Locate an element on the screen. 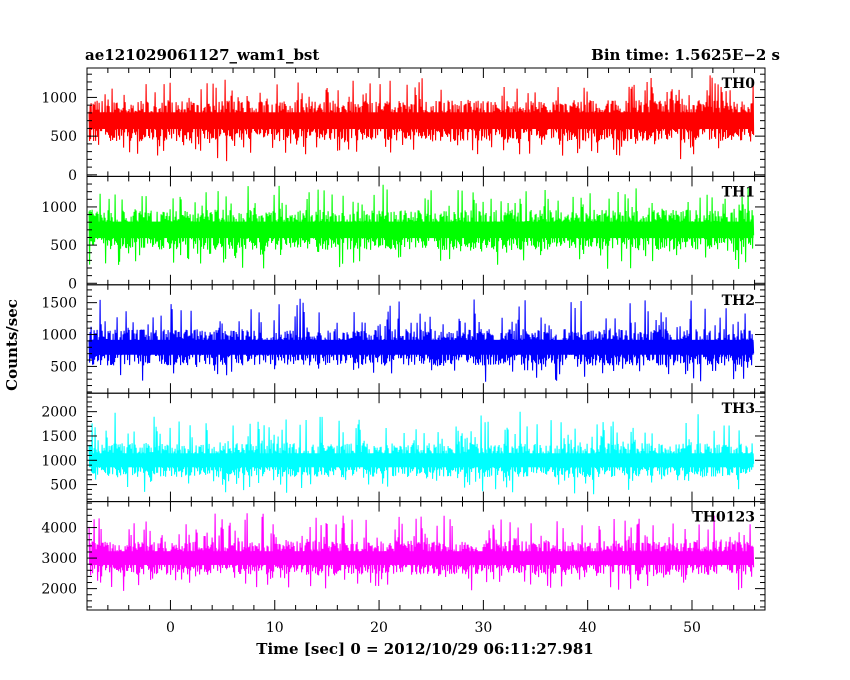 The width and height of the screenshot is (850, 680). x-tick-label: 30 is located at coordinates (483, 628).